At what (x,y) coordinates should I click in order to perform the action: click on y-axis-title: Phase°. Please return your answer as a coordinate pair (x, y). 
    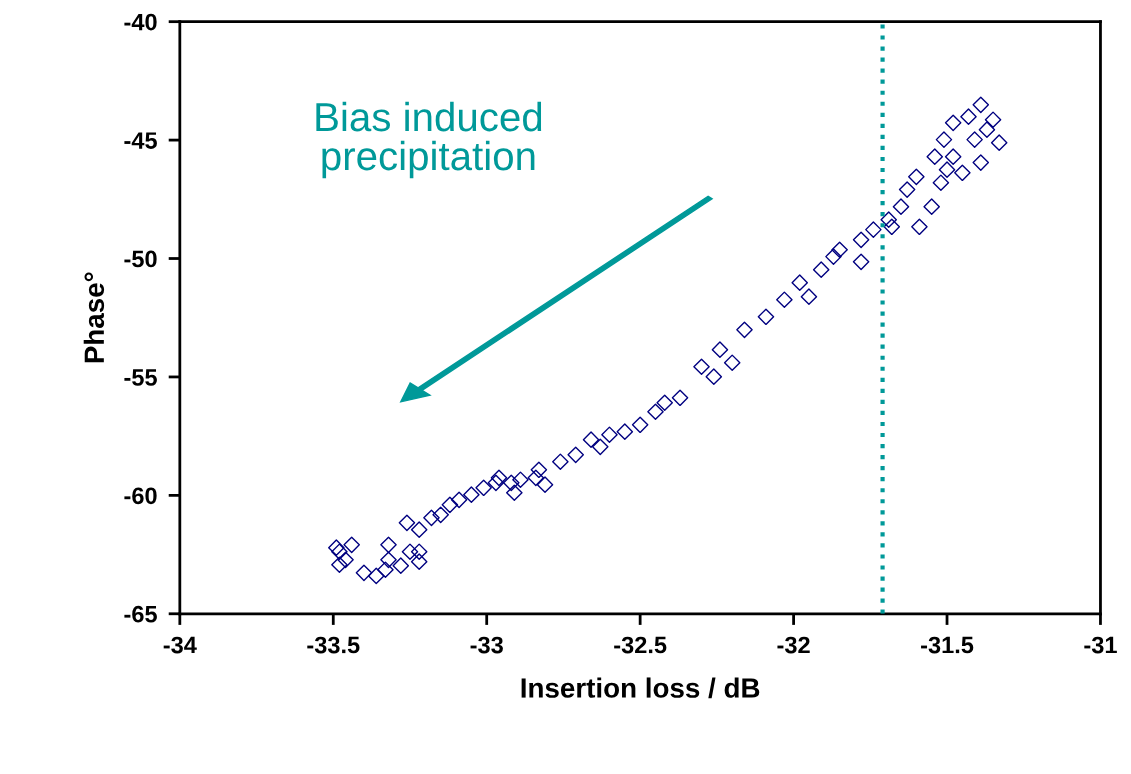
    Looking at the image, I should click on (94, 317).